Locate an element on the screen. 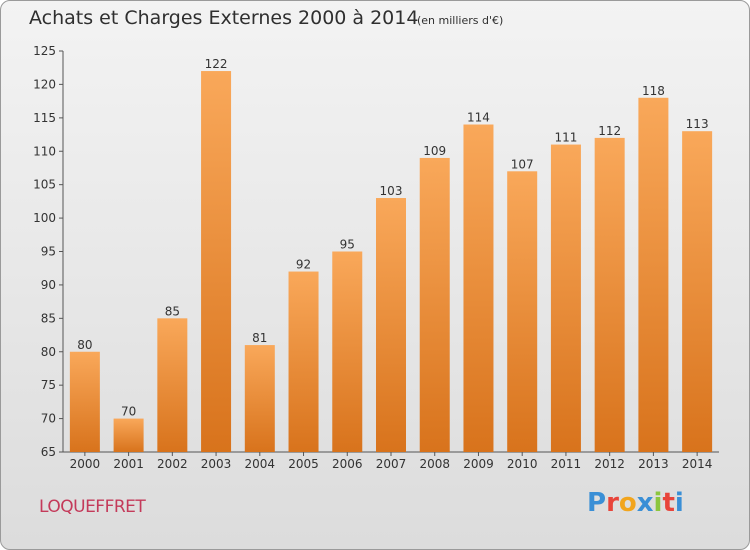  town-name: LOQUEFFRET is located at coordinates (92, 507).